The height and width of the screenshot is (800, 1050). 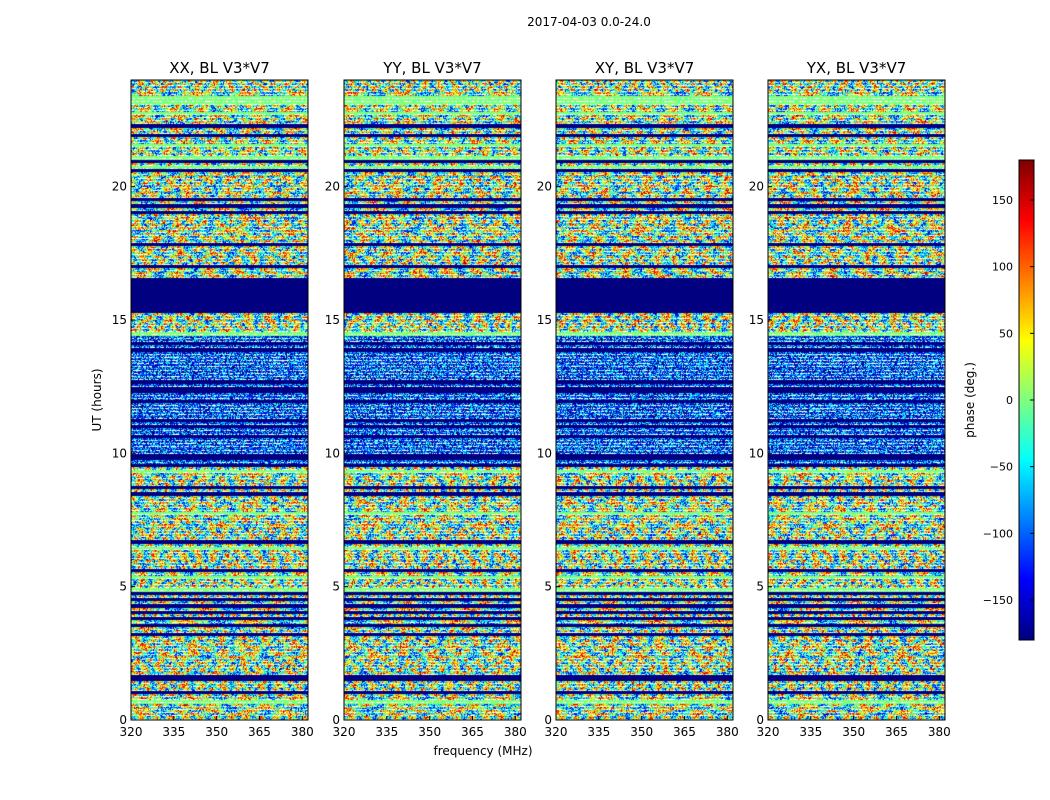 What do you see at coordinates (645, 68) in the screenshot?
I see `panel-title: XY, BL V3*V7` at bounding box center [645, 68].